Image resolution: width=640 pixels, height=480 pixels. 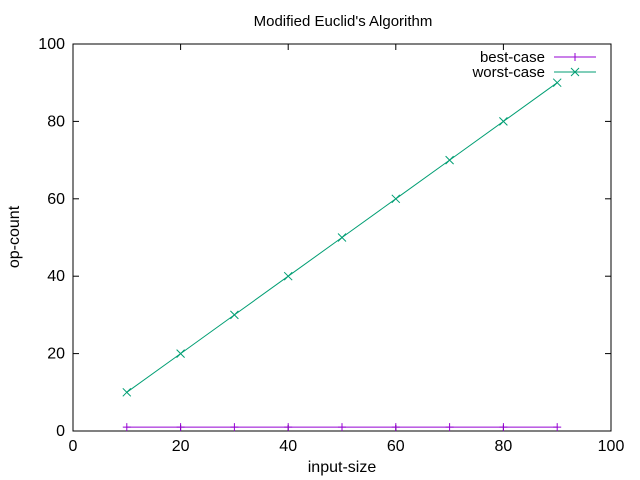 I want to click on y-tick-label: 100, so click(x=51, y=44).